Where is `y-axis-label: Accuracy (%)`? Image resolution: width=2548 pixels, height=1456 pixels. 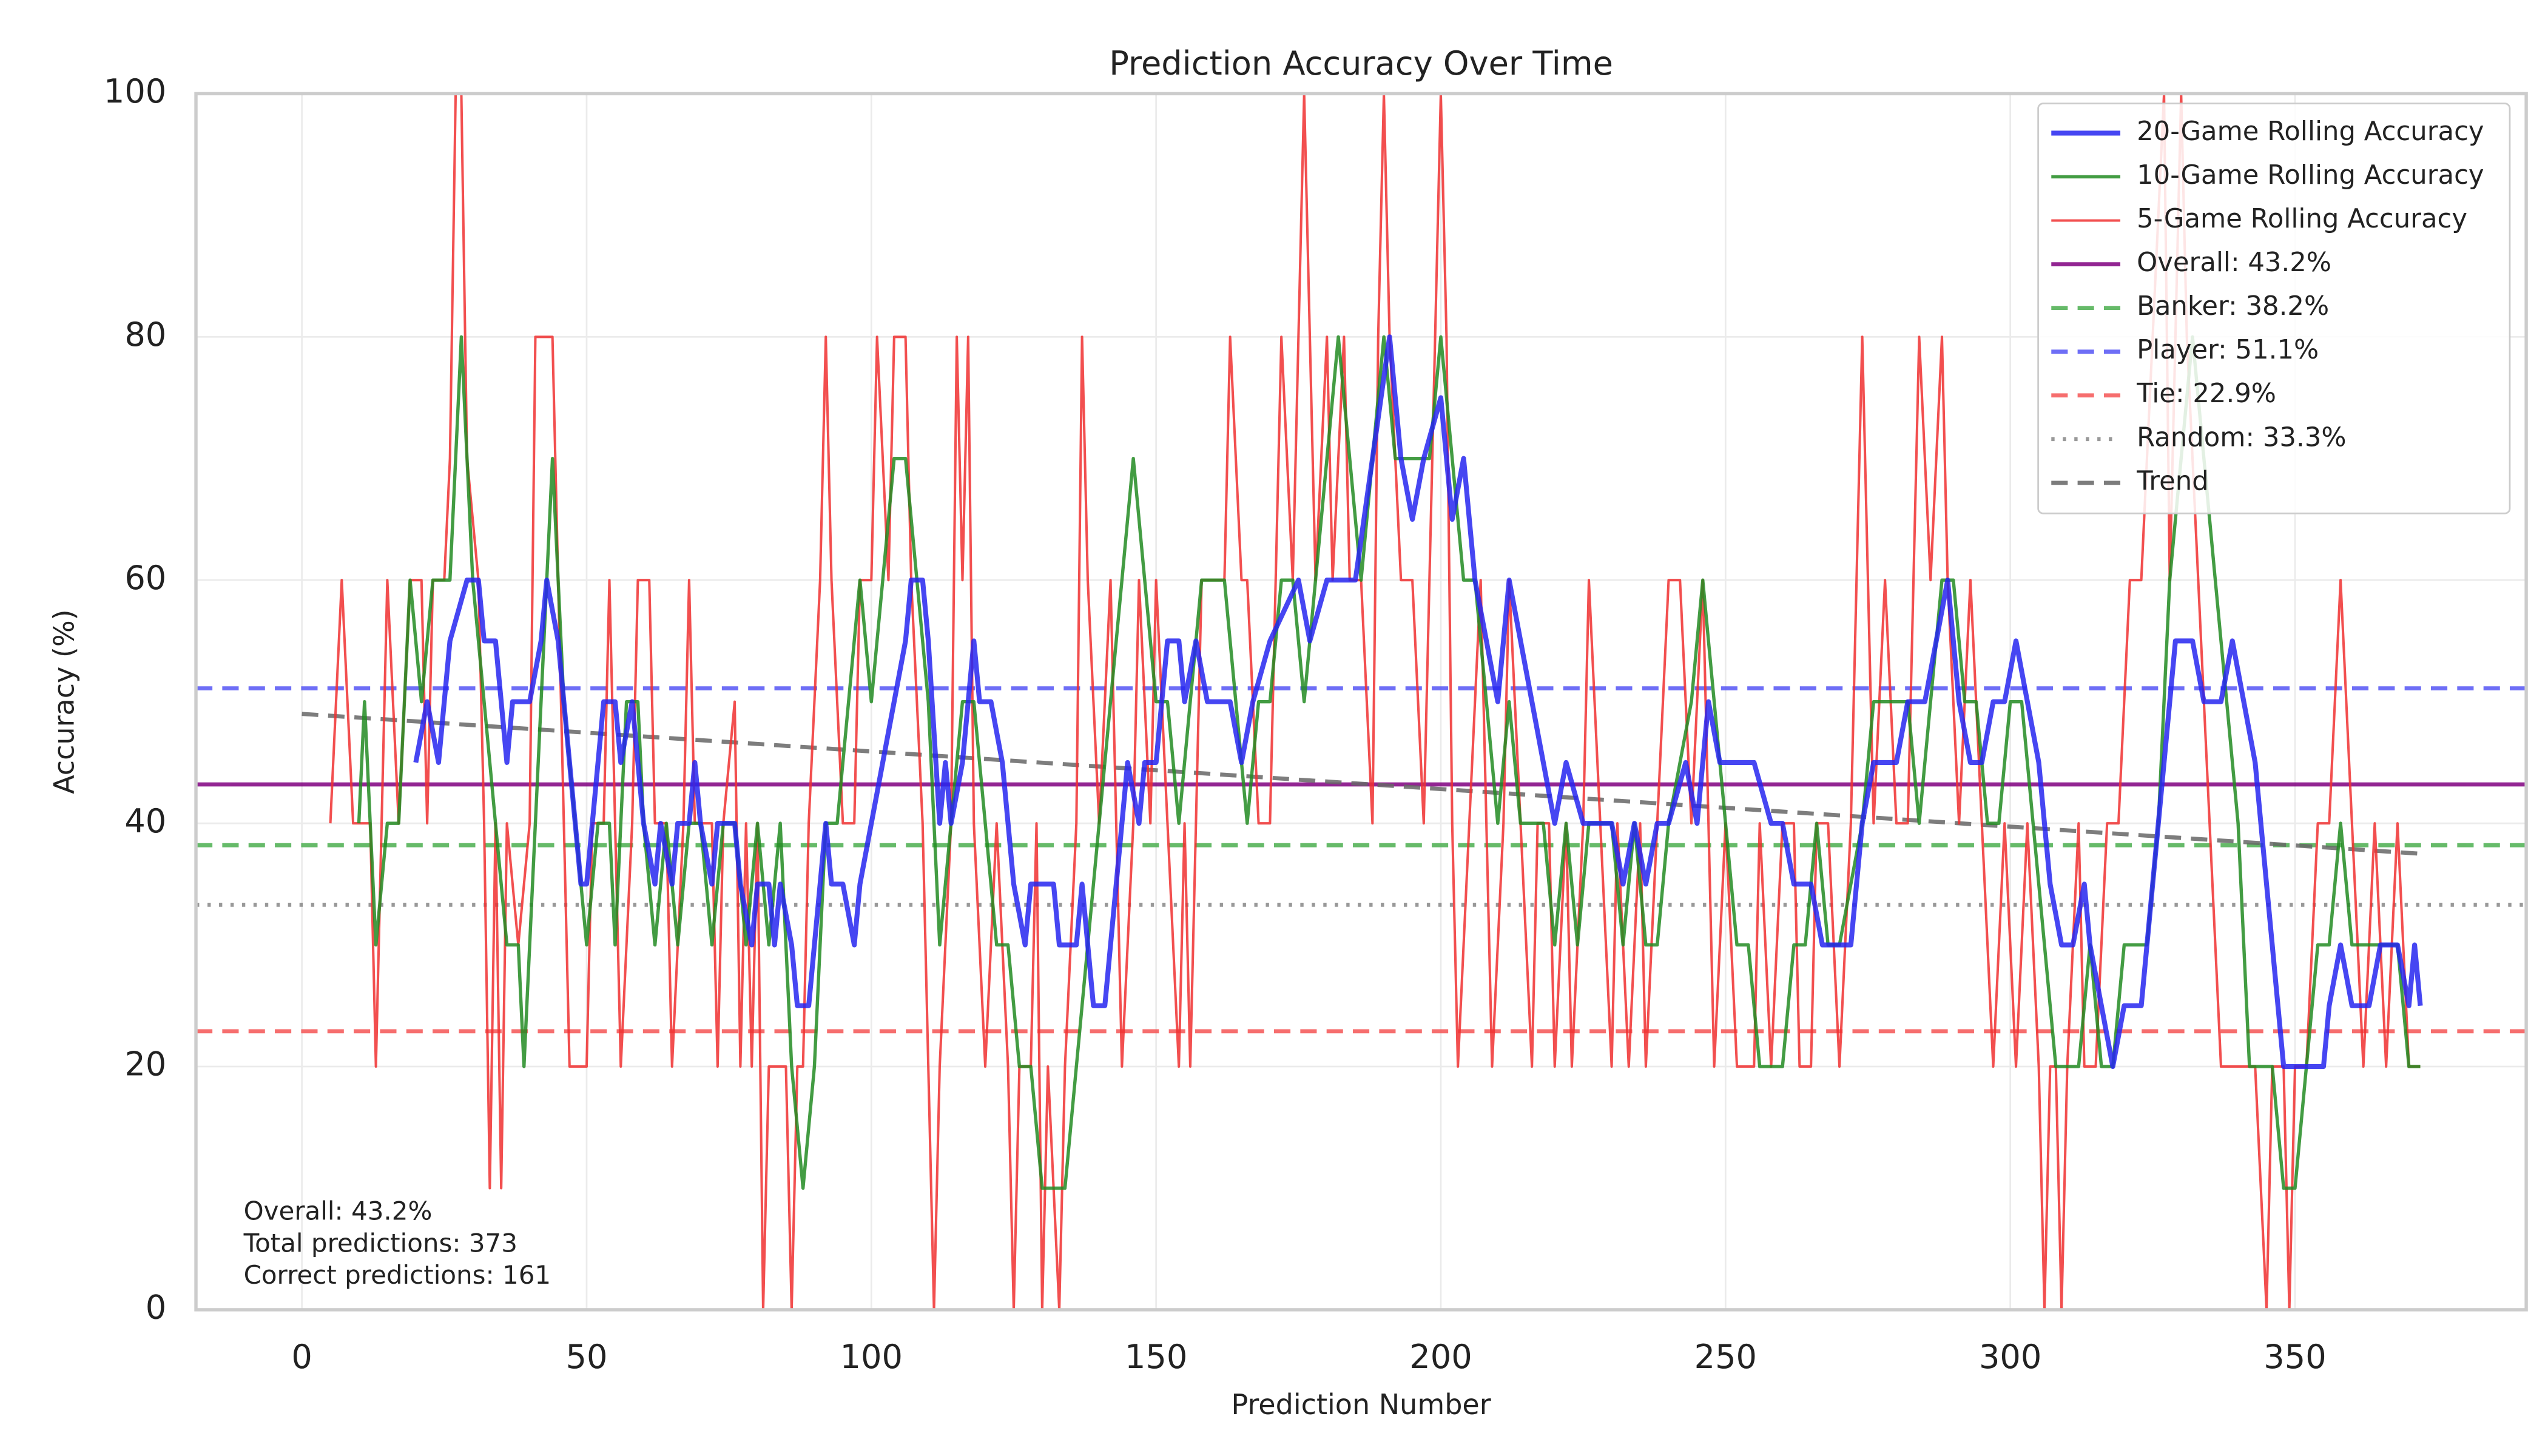 y-axis-label: Accuracy (%) is located at coordinates (64, 701).